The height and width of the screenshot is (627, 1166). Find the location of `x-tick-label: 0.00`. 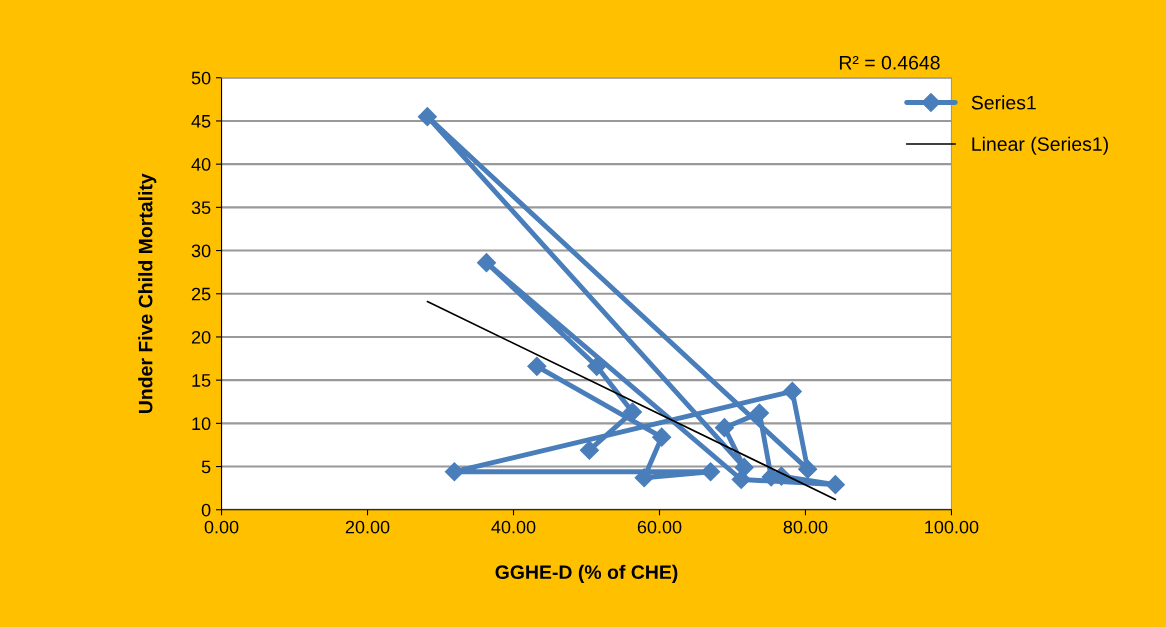

x-tick-label: 0.00 is located at coordinates (221, 527).